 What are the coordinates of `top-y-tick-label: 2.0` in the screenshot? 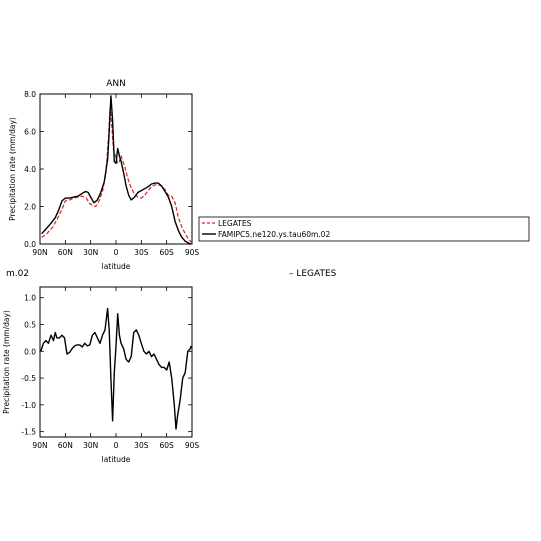 It's located at (30, 207).